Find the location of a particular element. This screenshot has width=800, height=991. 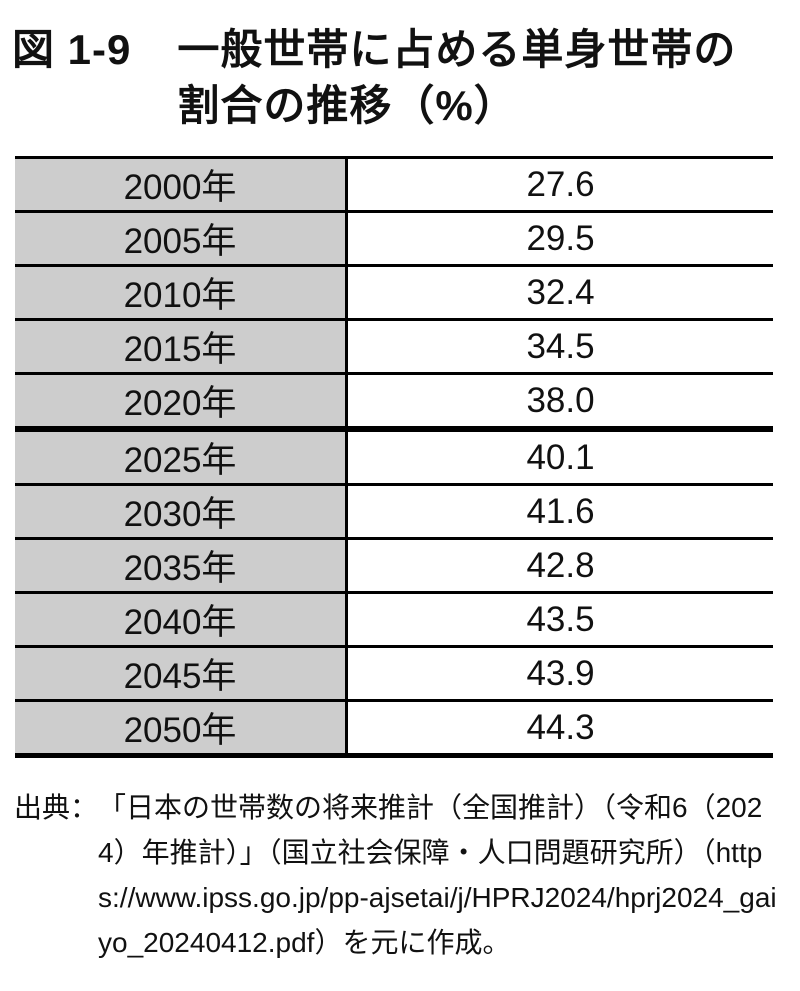

table-row: 2050年 44.3 is located at coordinates (394, 729).